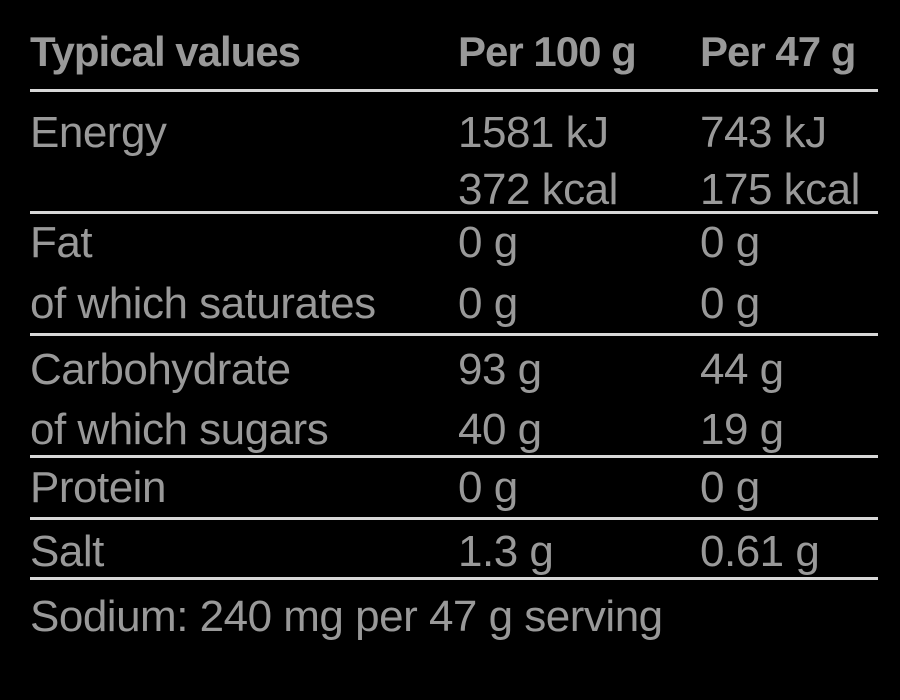 This screenshot has width=900, height=700. Describe the element at coordinates (179, 429) in the screenshot. I see `row-label-sugars: of which sugars` at that location.